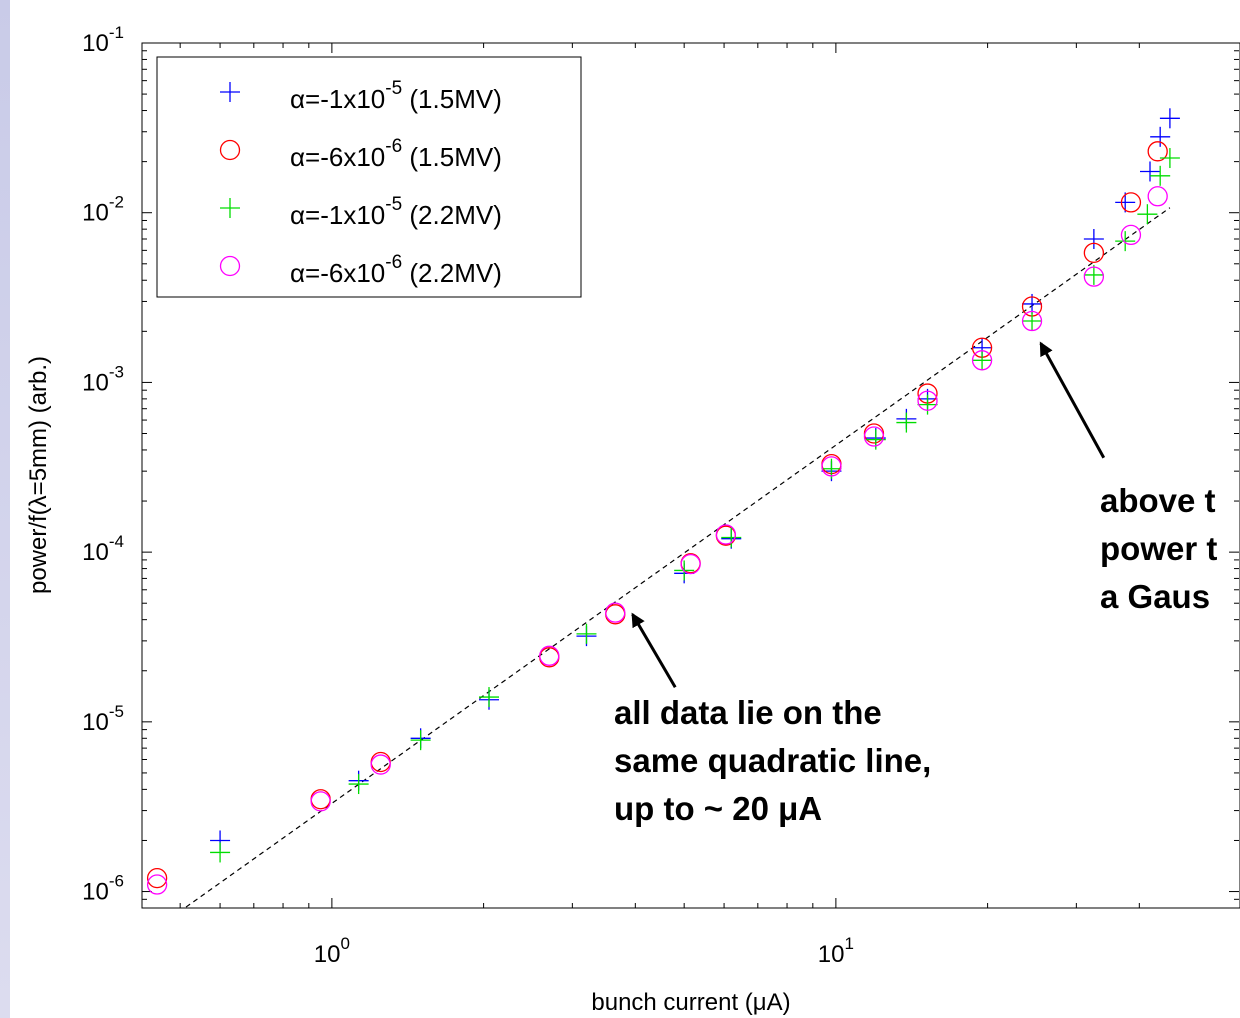 Image resolution: width=1240 pixels, height=1018 pixels. What do you see at coordinates (690, 1002) in the screenshot?
I see `x-axis-label: bunch current (μA)` at bounding box center [690, 1002].